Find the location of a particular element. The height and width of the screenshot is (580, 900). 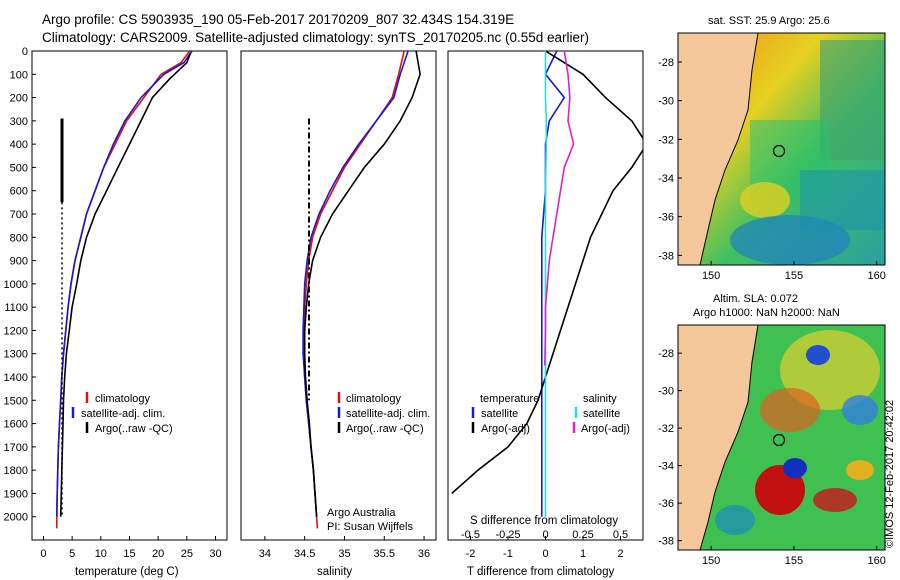

x-tick-label: 5 is located at coordinates (72, 554).